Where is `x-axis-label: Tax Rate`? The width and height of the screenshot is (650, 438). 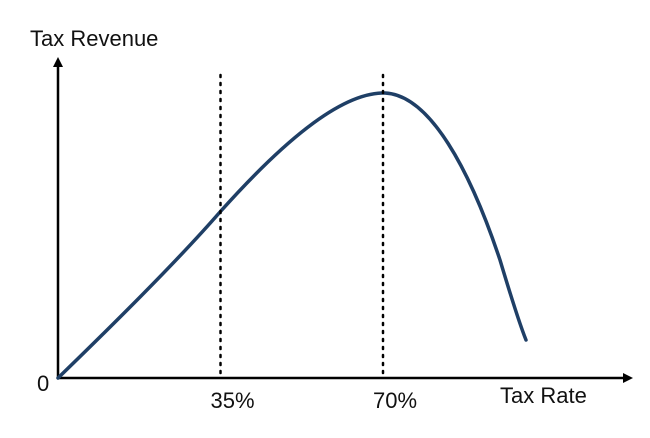
x-axis-label: Tax Rate is located at coordinates (543, 395).